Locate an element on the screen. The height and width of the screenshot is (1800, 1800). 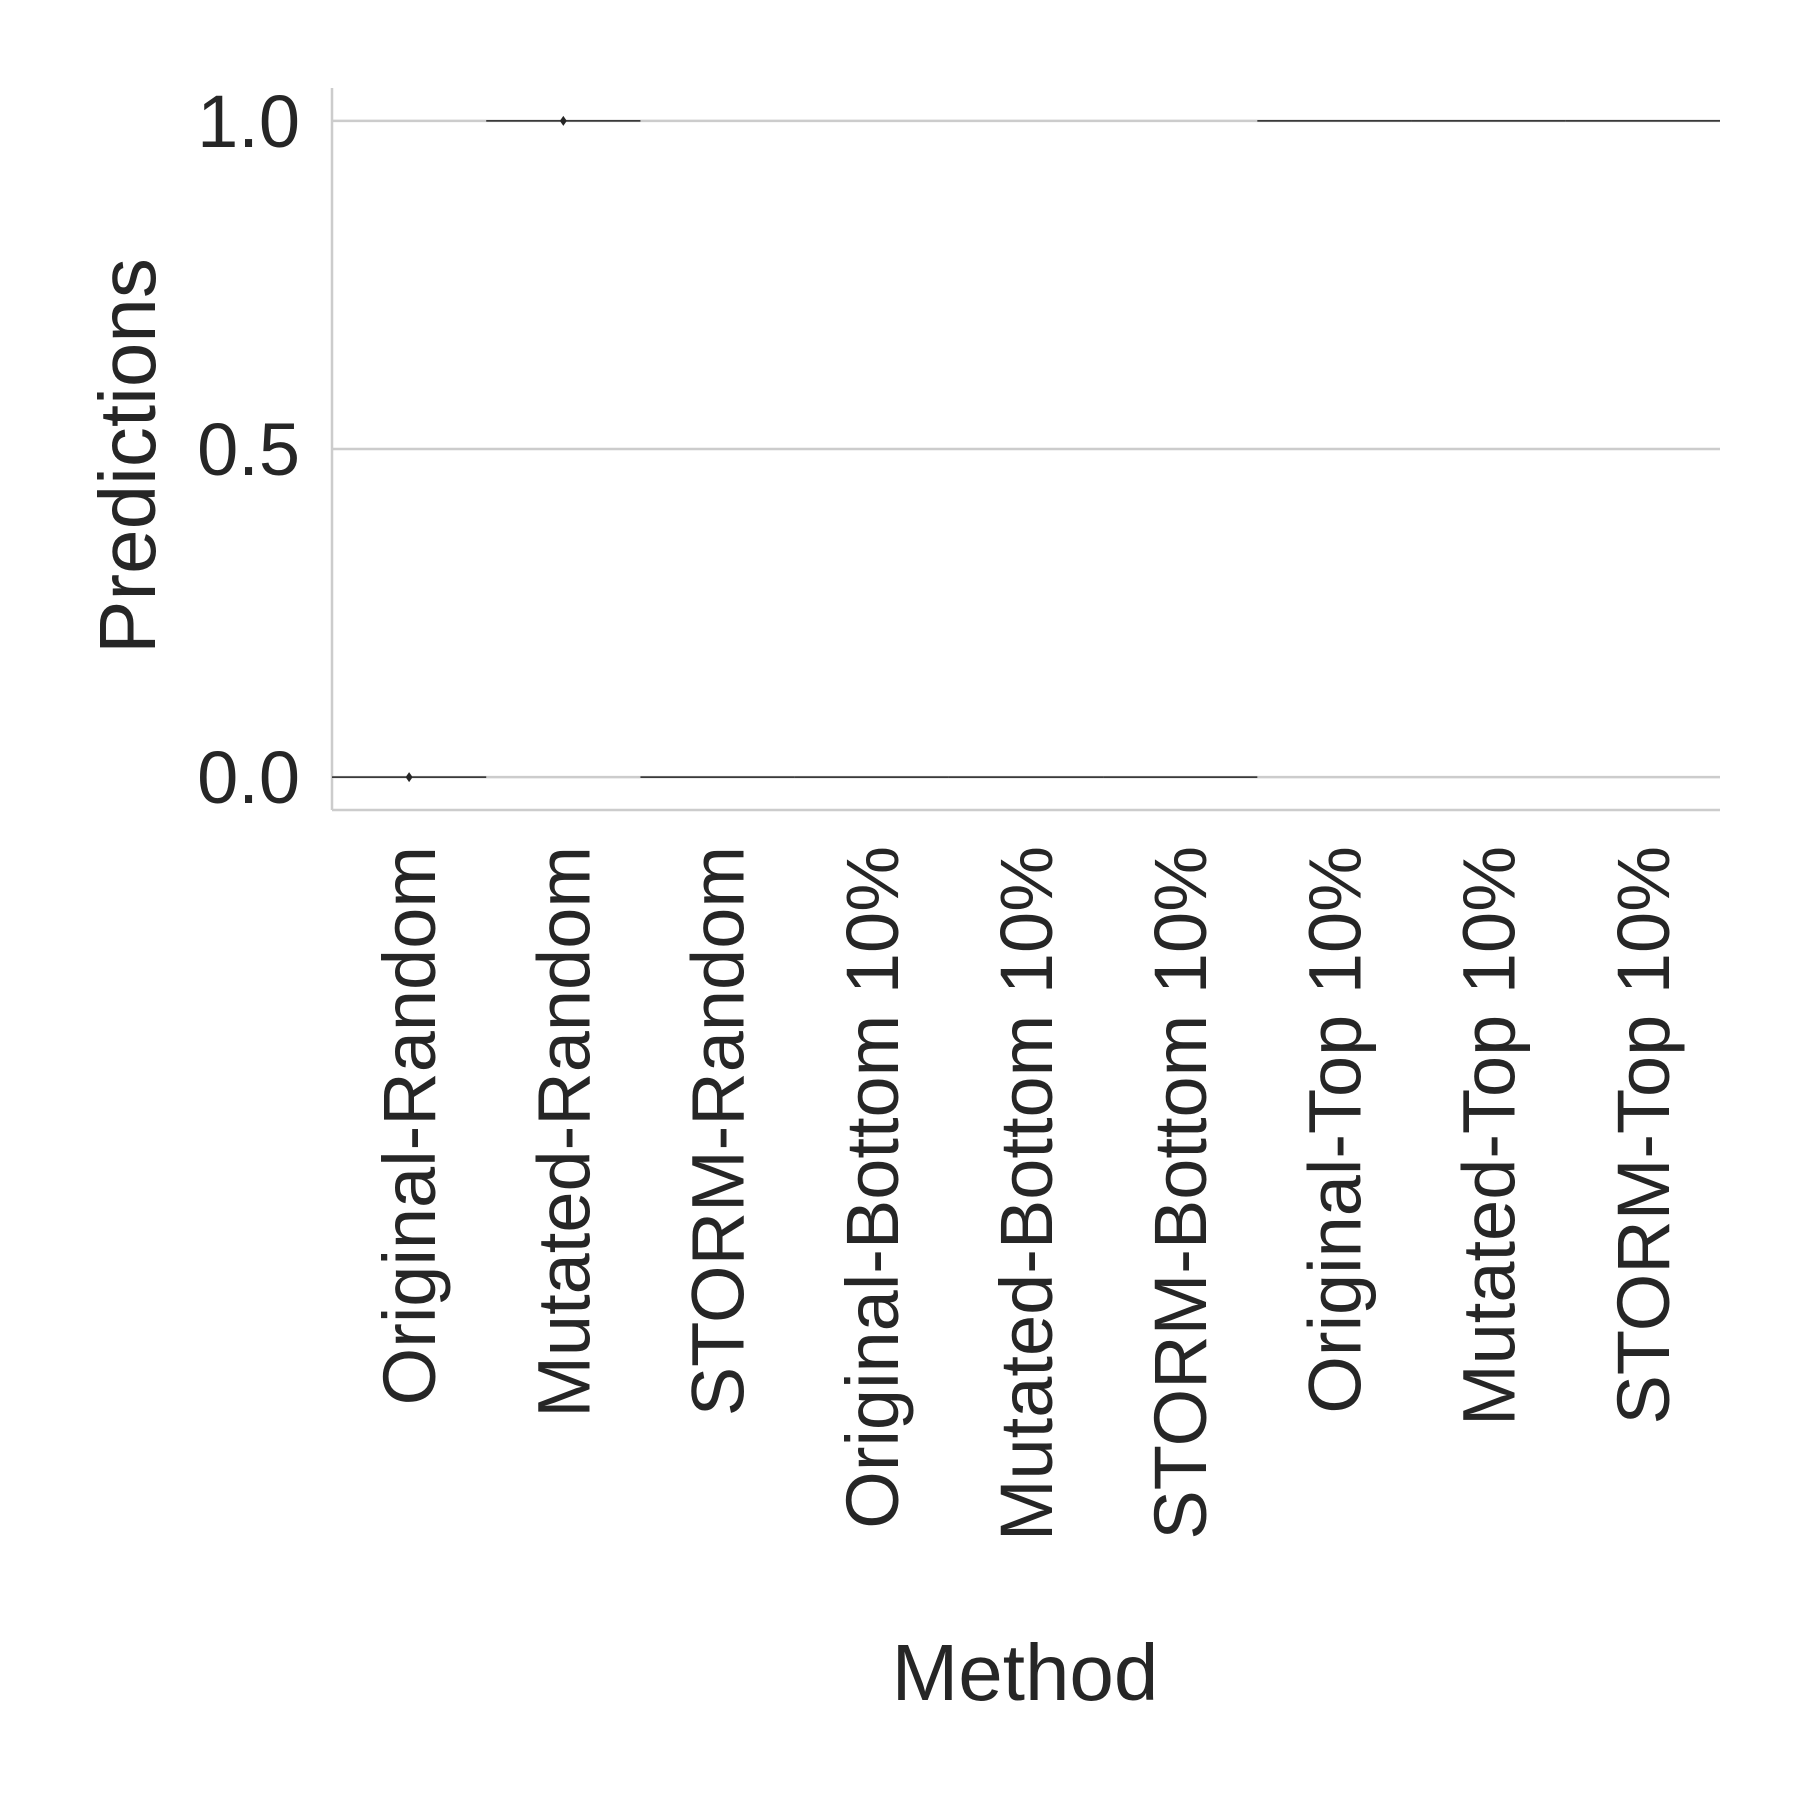
y-axis-label: Predictions is located at coordinates (127, 456).